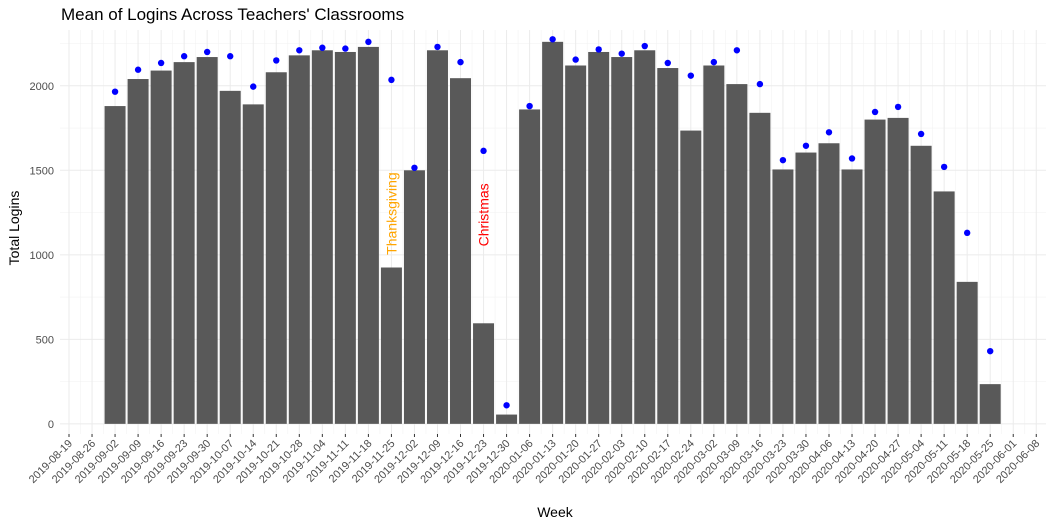 This screenshot has height=528, width=1056. I want to click on annotations: Thanksgiving Christmas, so click(437, 213).